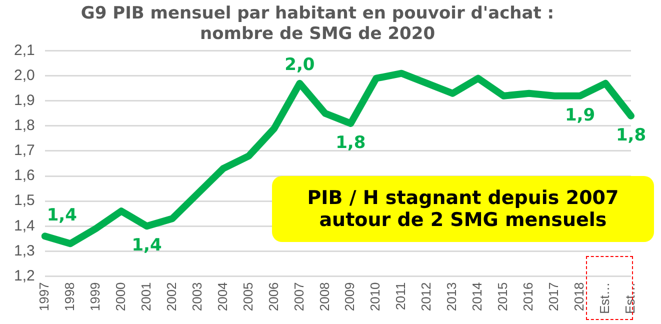  I want to click on y-tick-label: 1,2, so click(24, 275).